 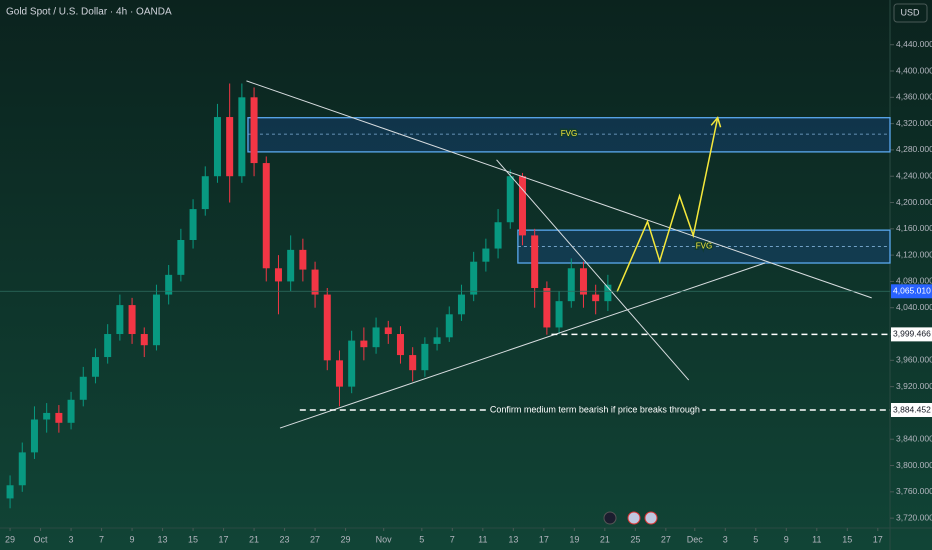 I want to click on y-tick-label: 4,440.000, so click(x=914, y=44).